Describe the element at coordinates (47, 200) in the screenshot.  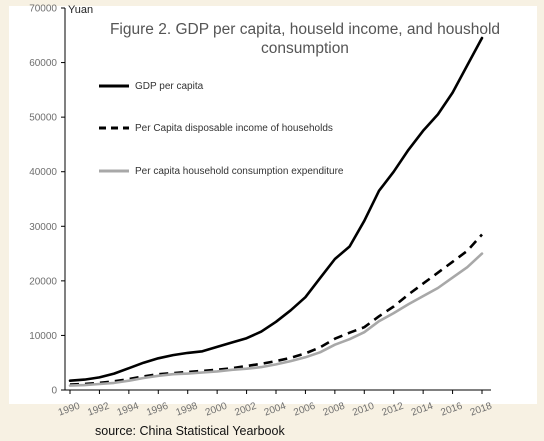
I see `y-axis-ticks: 0 10000 20000 30000 40000 50000 60000 70000` at that location.